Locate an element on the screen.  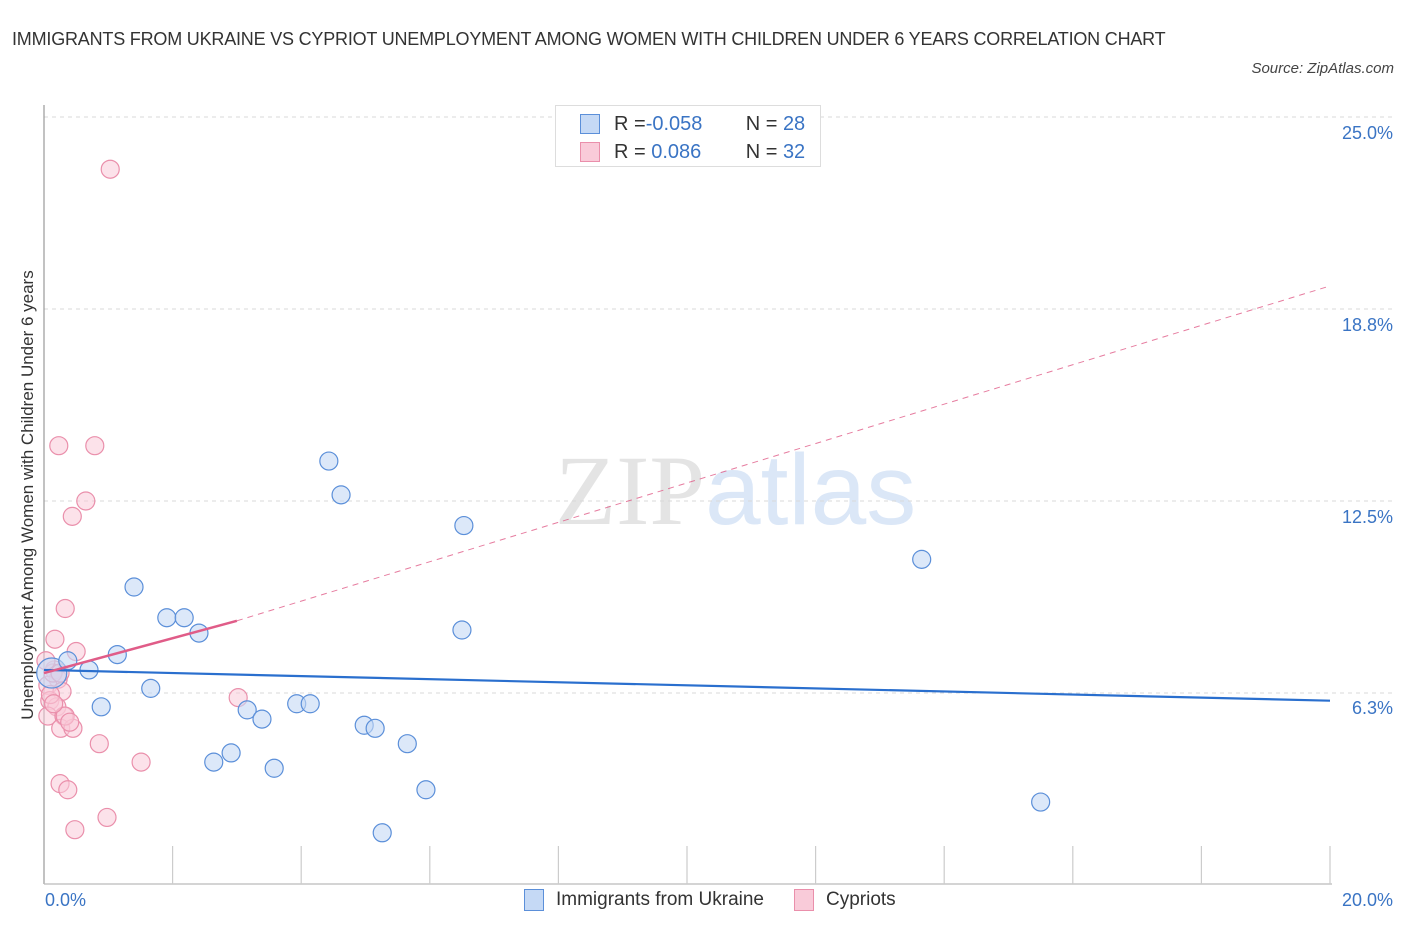
correlation-legend: R = -0.058 N = 28 R = 0.086 N = 32 is located at coordinates (688, 136).